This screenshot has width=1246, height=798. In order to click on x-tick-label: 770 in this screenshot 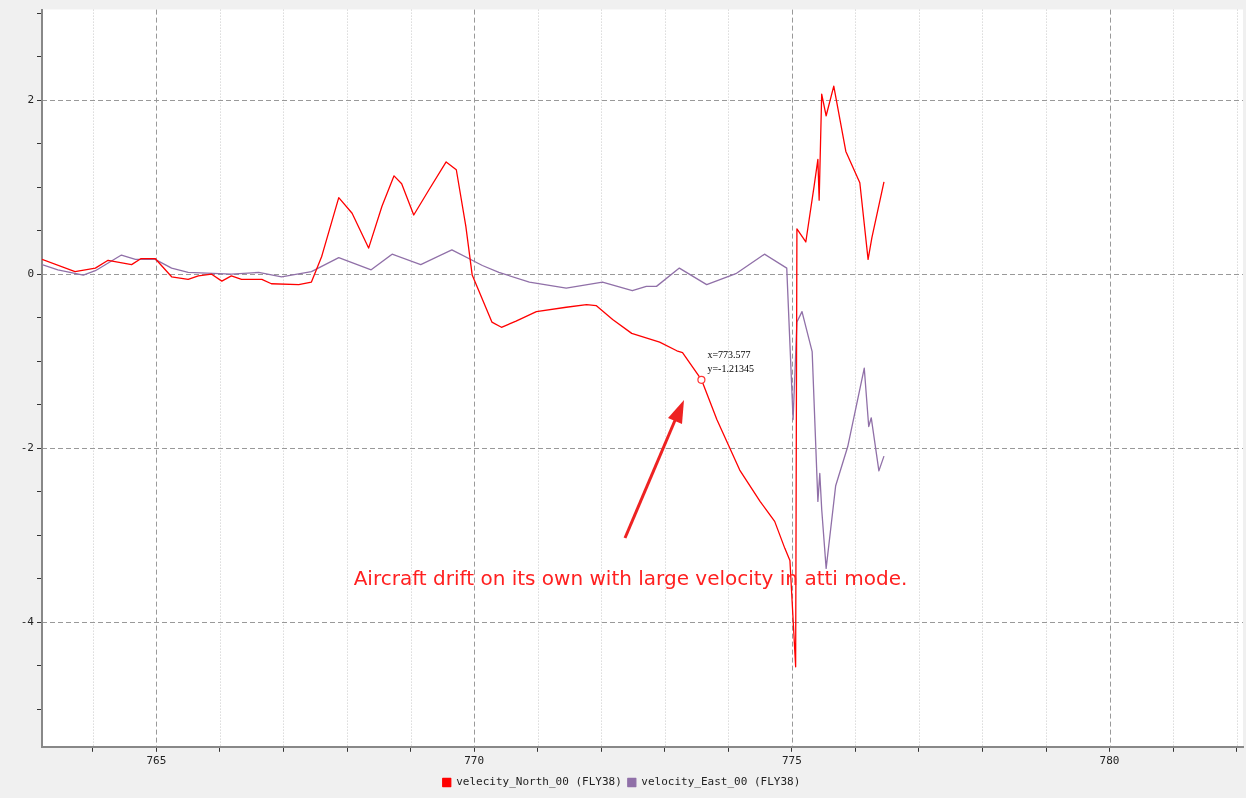, I will do `click(474, 761)`.